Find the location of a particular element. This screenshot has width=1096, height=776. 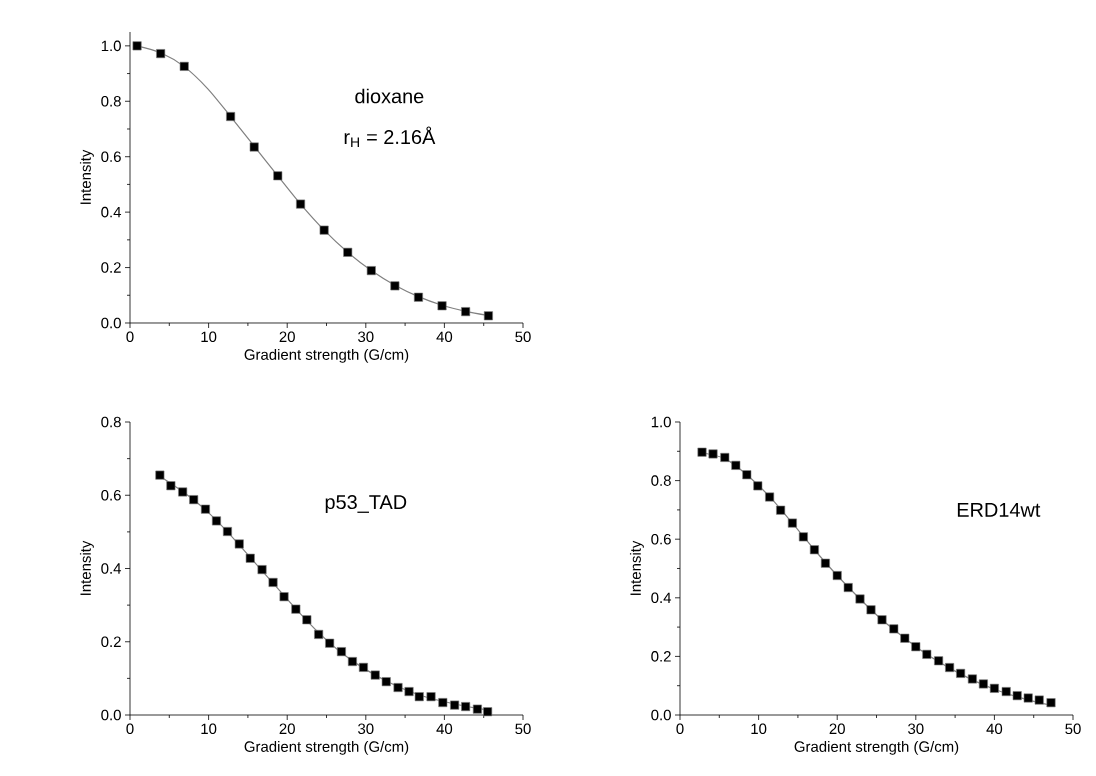

x-tick-label: 30 is located at coordinates (366, 337).